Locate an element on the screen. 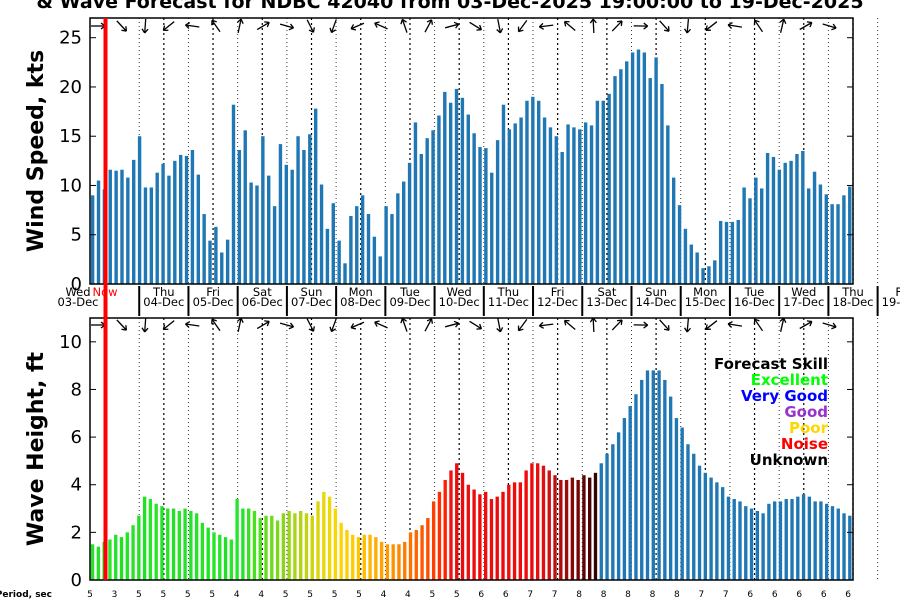 The height and width of the screenshot is (600, 900). day-date: 12-Dec is located at coordinates (557, 302).